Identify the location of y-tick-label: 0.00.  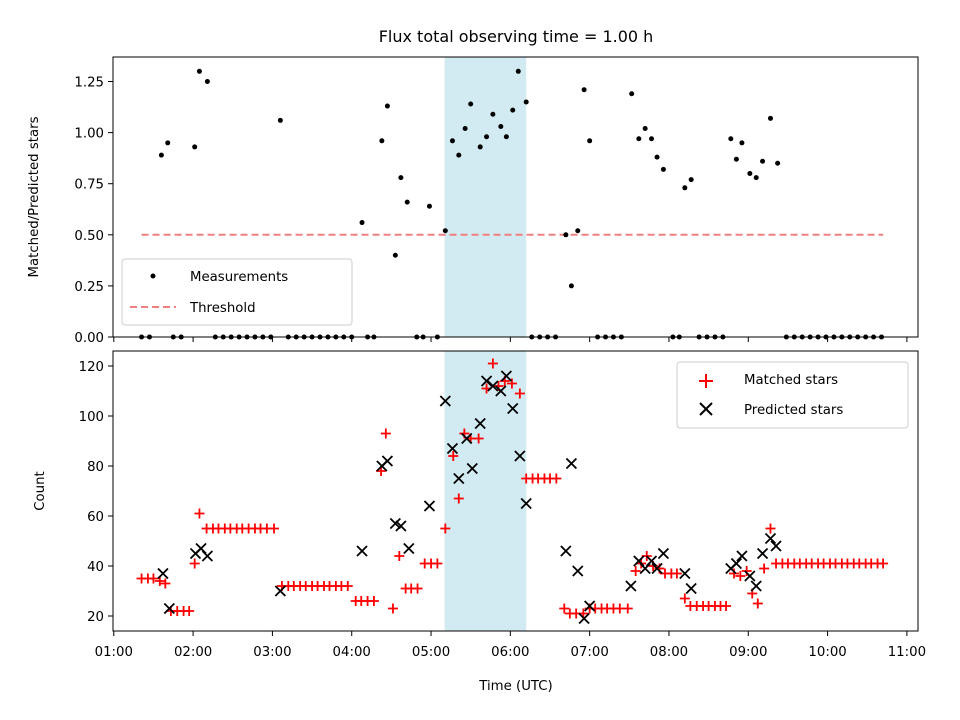
(89, 338).